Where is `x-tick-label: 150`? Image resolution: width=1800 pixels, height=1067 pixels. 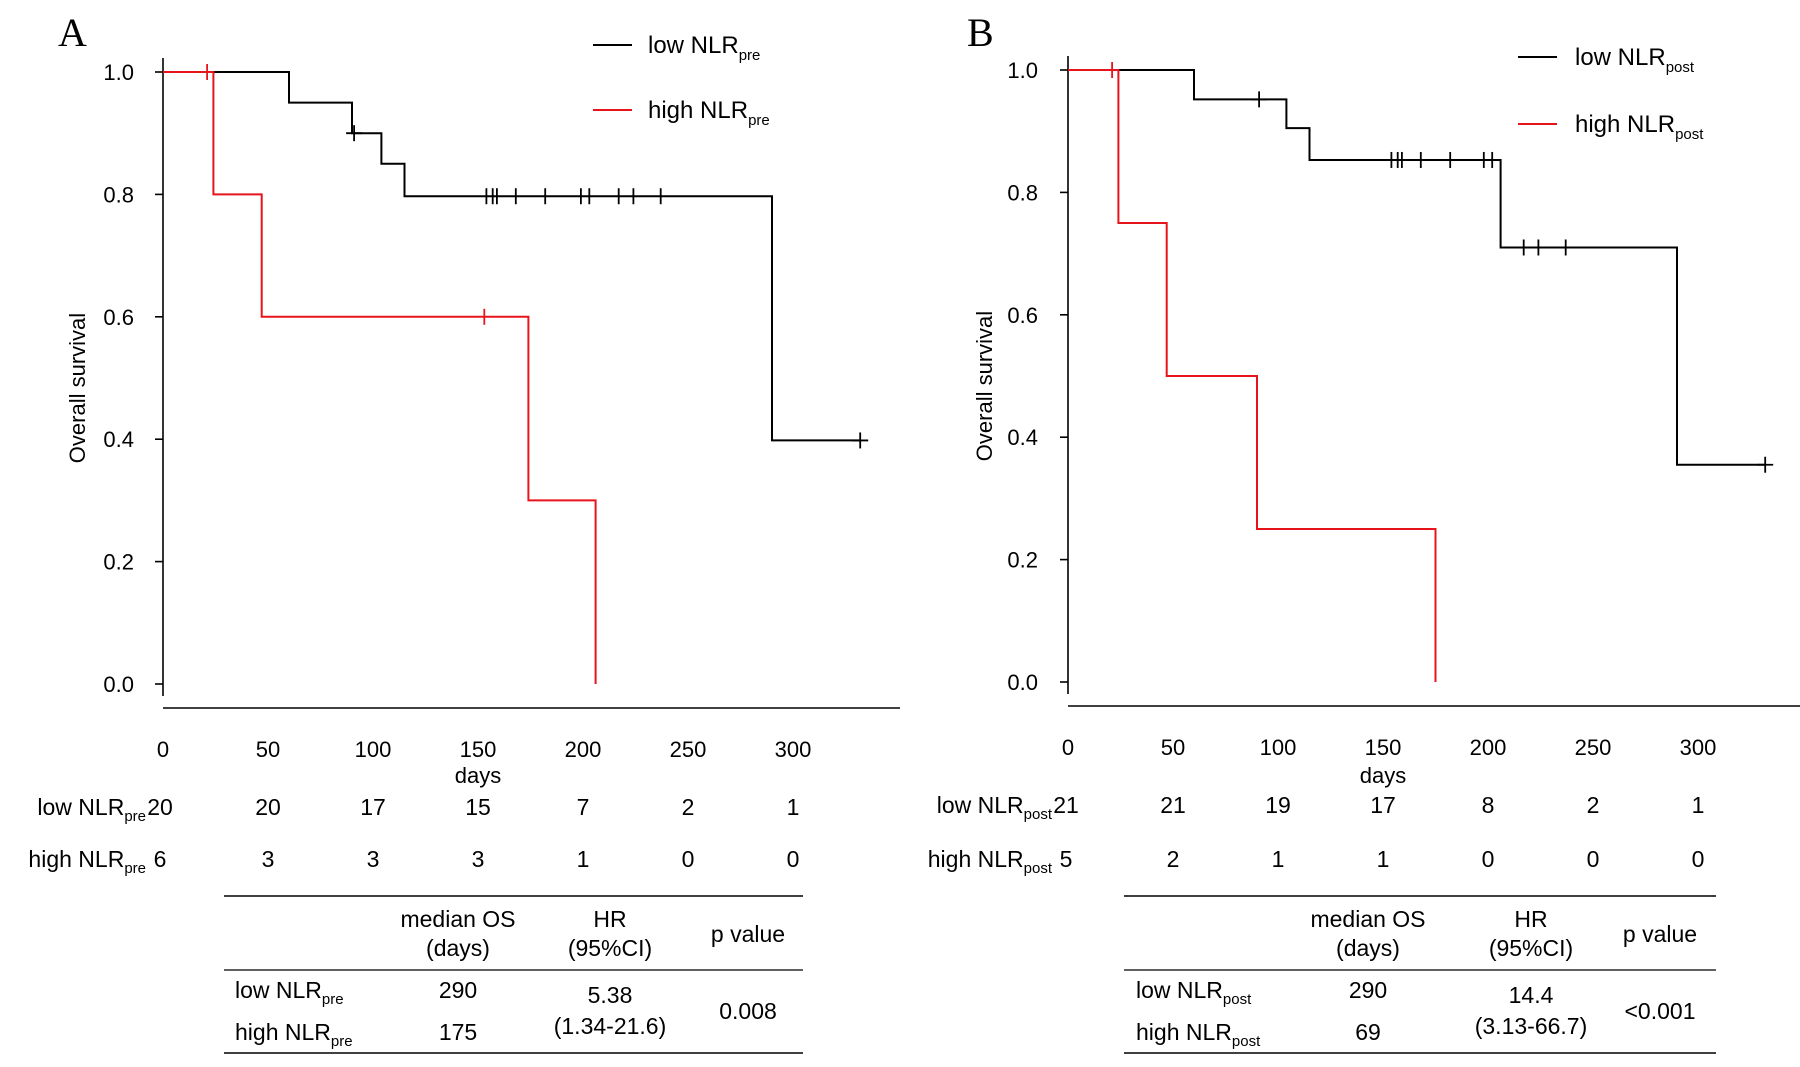 x-tick-label: 150 is located at coordinates (478, 749).